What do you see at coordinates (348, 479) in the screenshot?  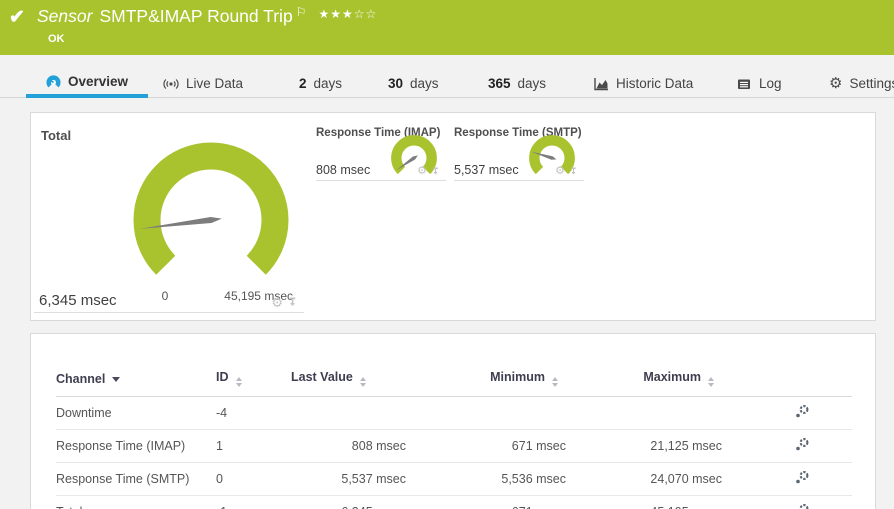 I see `channel-last-value: 5,537 msec` at bounding box center [348, 479].